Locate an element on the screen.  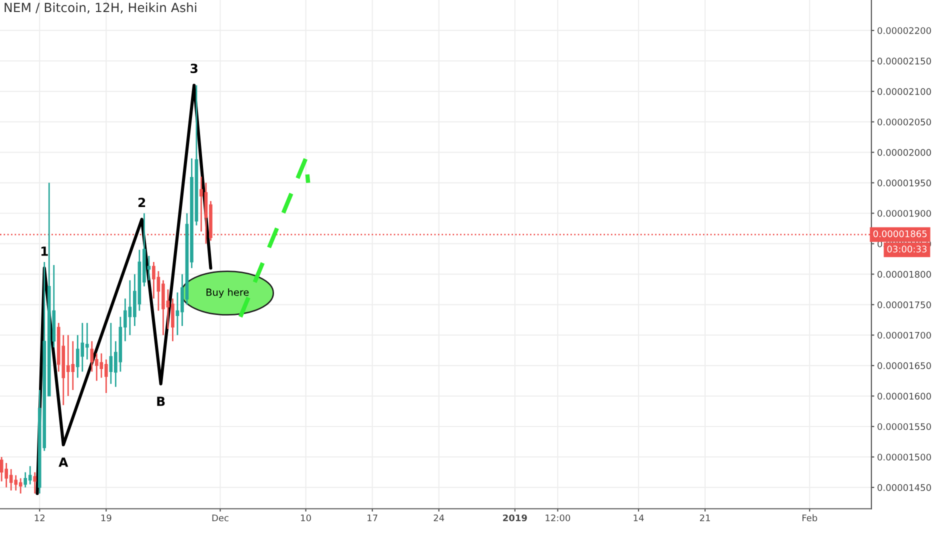
candlestick is located at coordinates (35, 483).